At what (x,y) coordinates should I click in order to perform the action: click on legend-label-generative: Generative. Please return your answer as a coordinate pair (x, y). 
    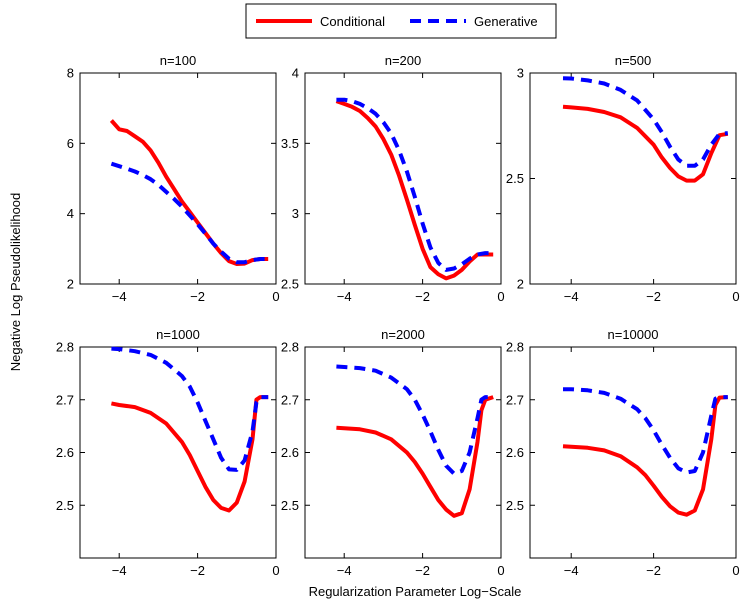
    Looking at the image, I should click on (506, 21).